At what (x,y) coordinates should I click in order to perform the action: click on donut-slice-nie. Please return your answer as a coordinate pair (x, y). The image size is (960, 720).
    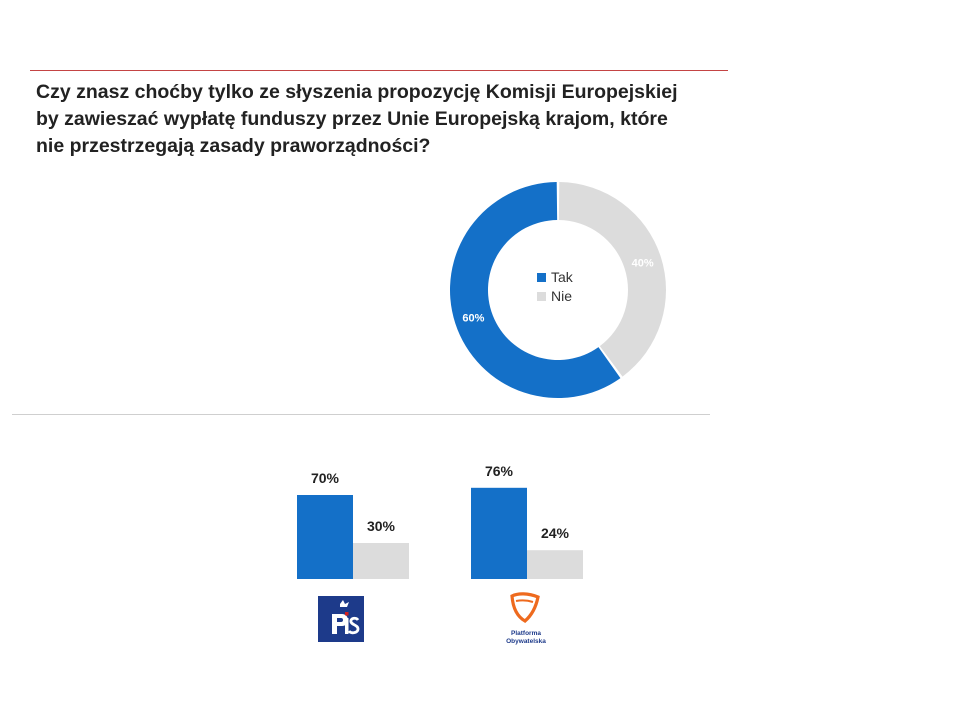
    Looking at the image, I should click on (612, 279).